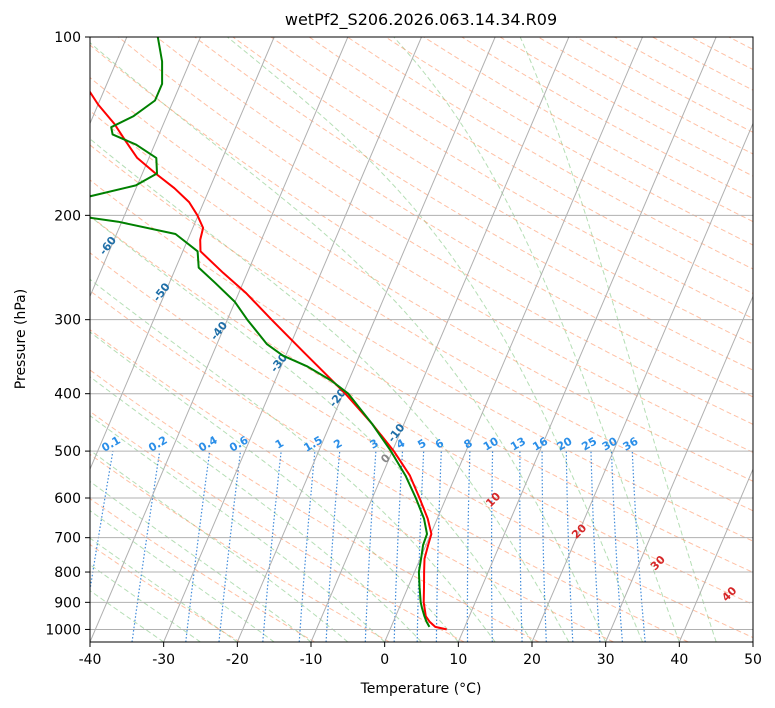  What do you see at coordinates (6, 152) in the screenshot?
I see `dry-adiabat-label: -80` at bounding box center [6, 152].